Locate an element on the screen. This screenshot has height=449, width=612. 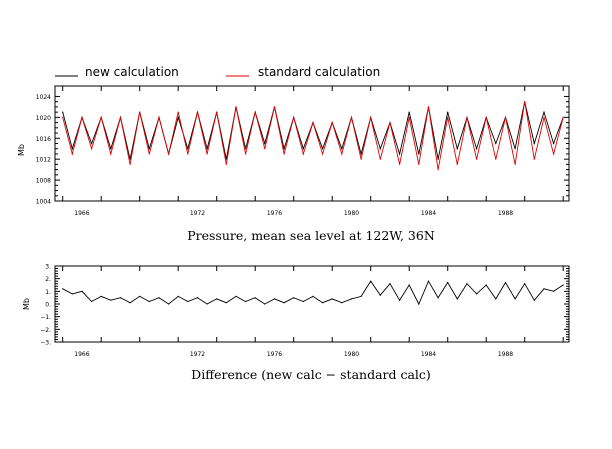
legend: new calculation standard calculation is located at coordinates (217, 72).